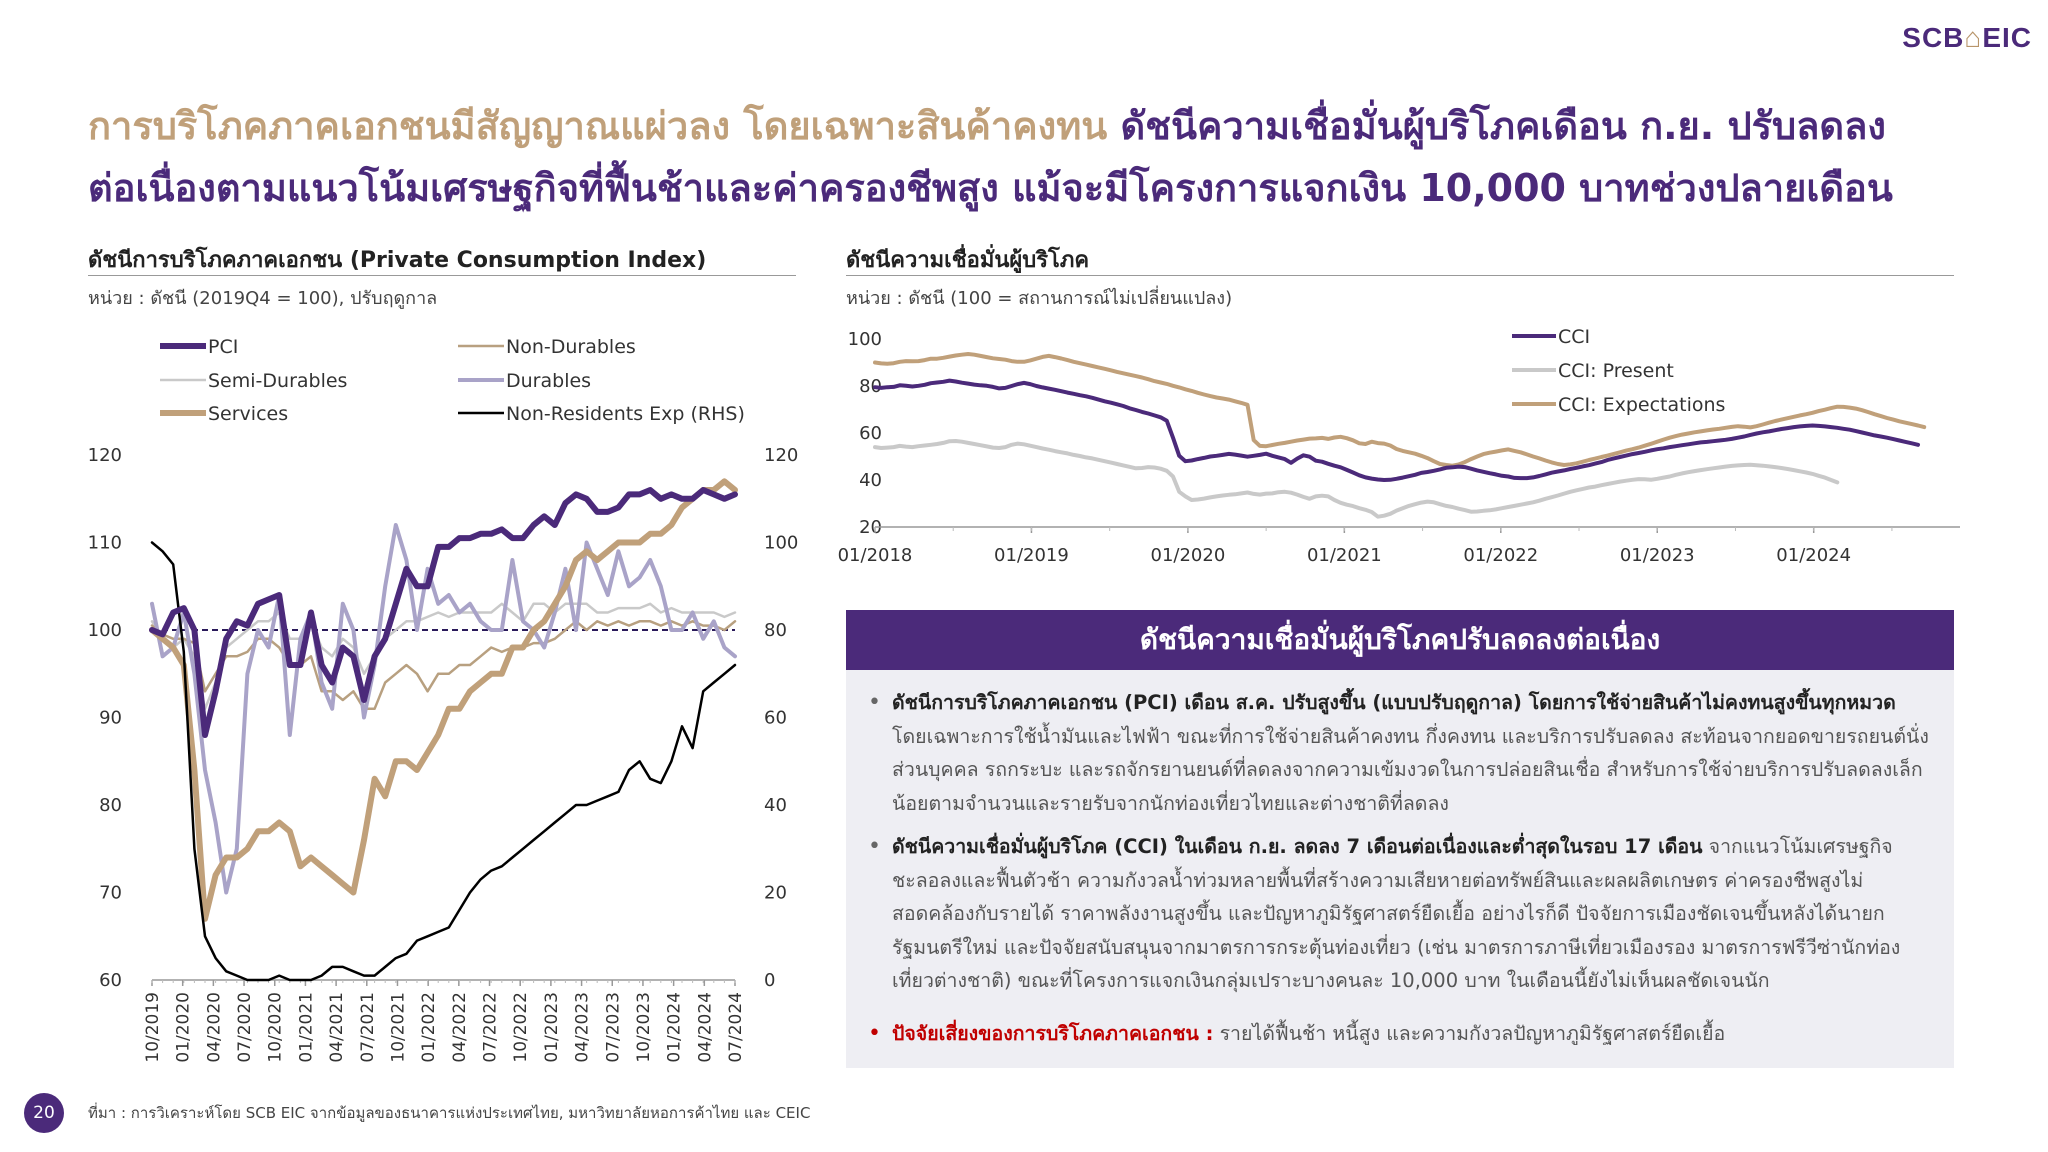 Image resolution: width=2048 pixels, height=1152 pixels. I want to click on pci-x-tick-label: 04/2022, so click(460, 1027).